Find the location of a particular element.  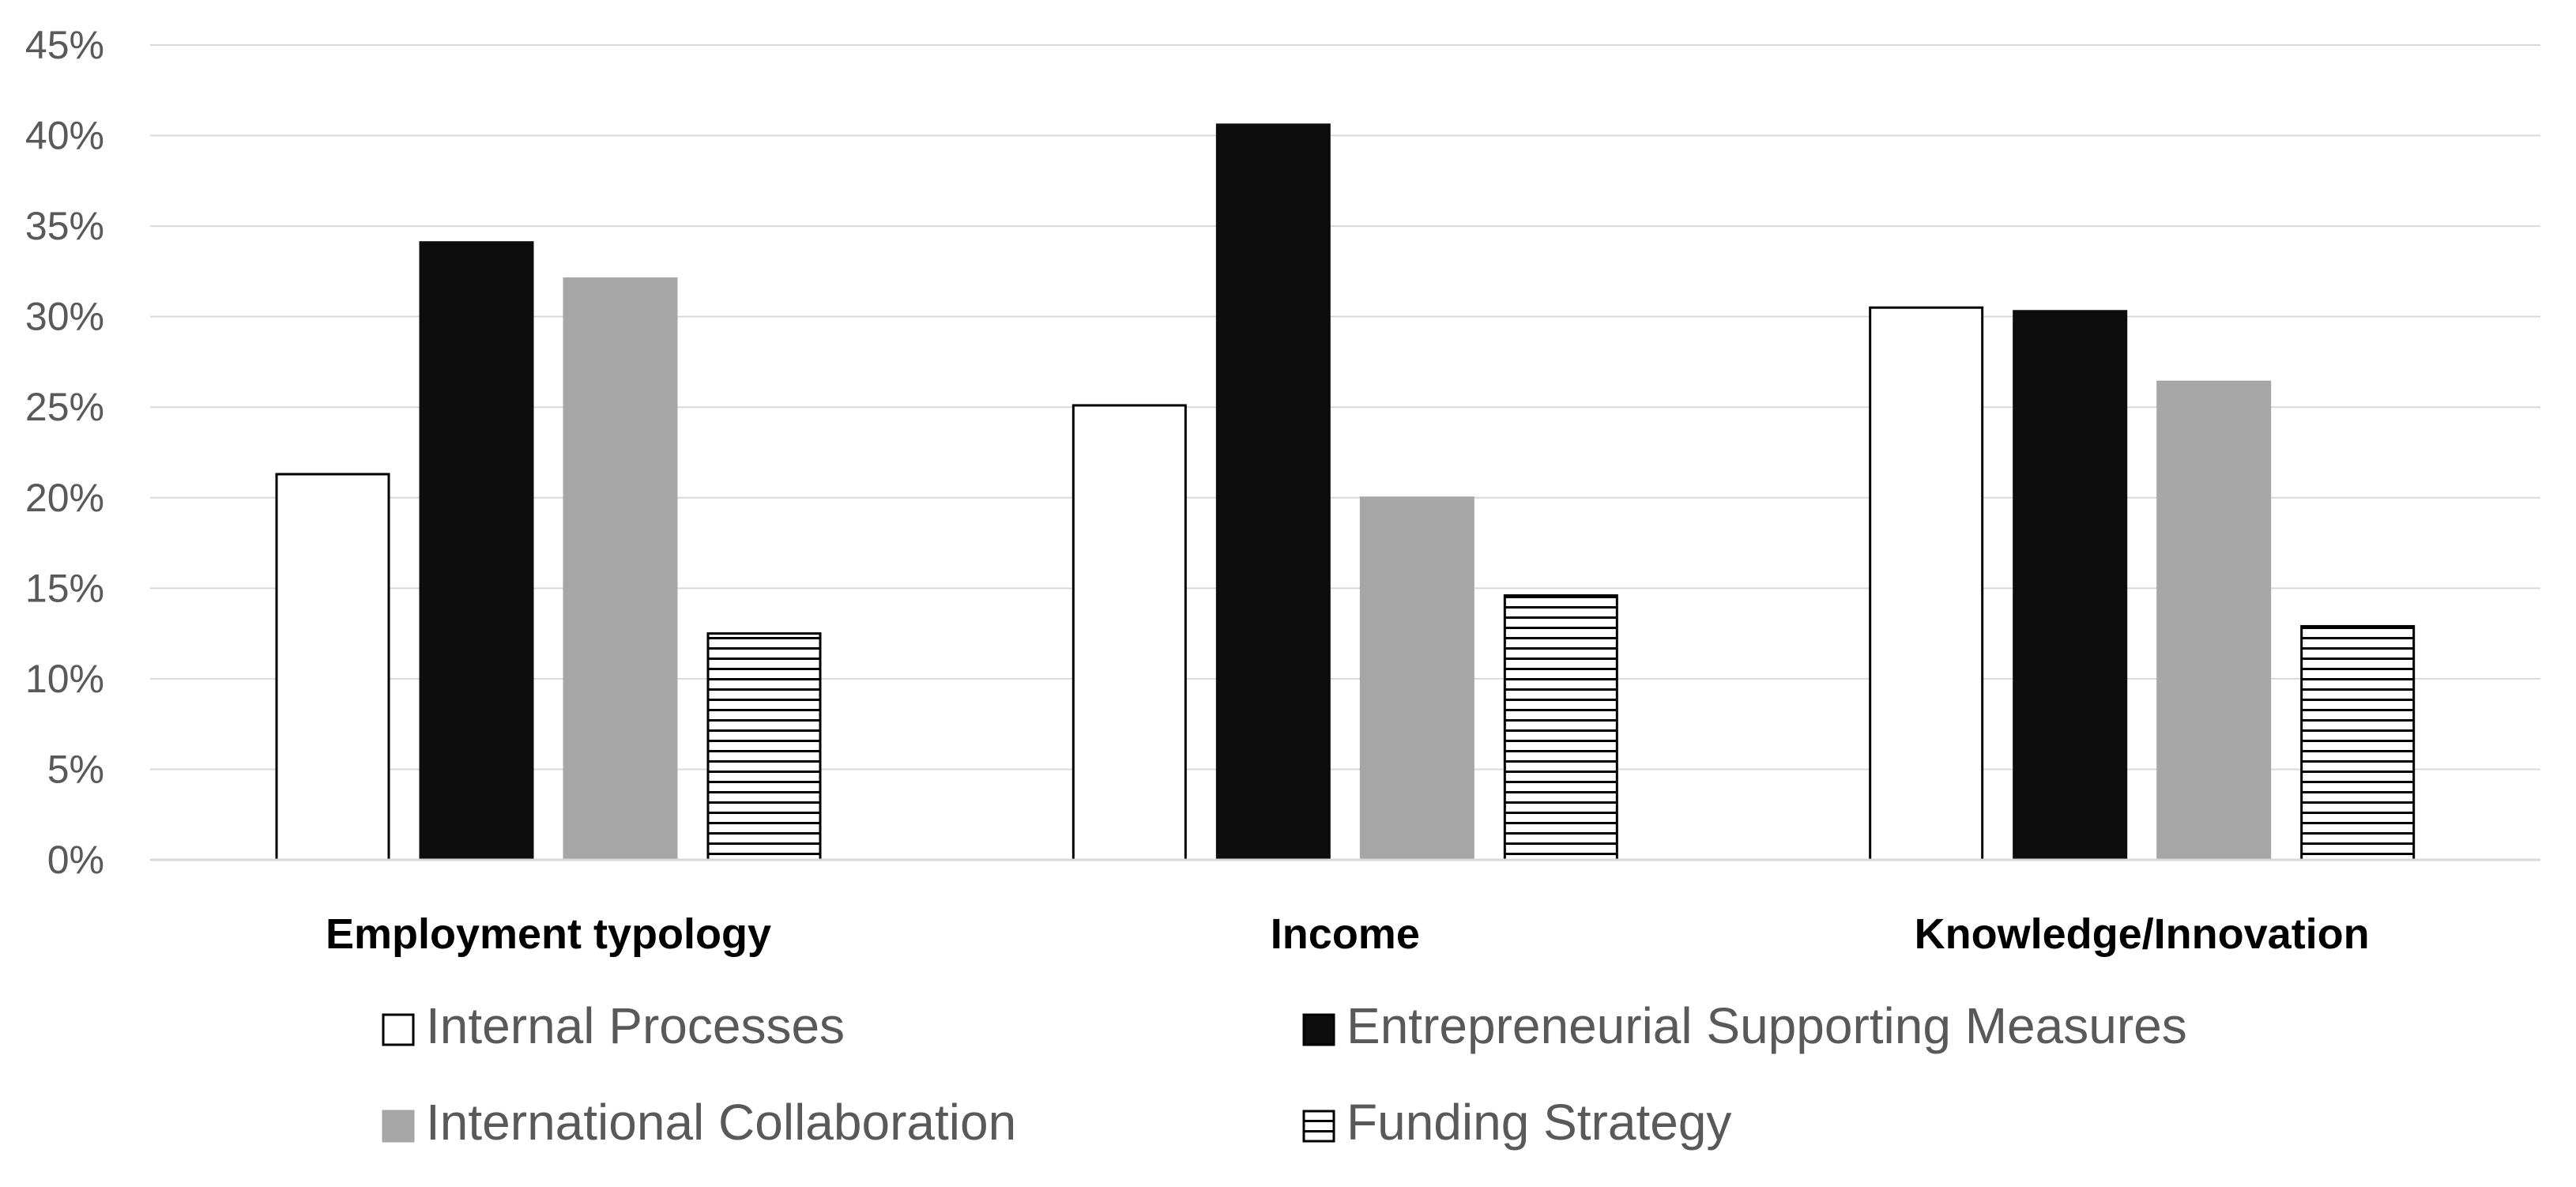

y-tick-label: 40% is located at coordinates (64, 136).